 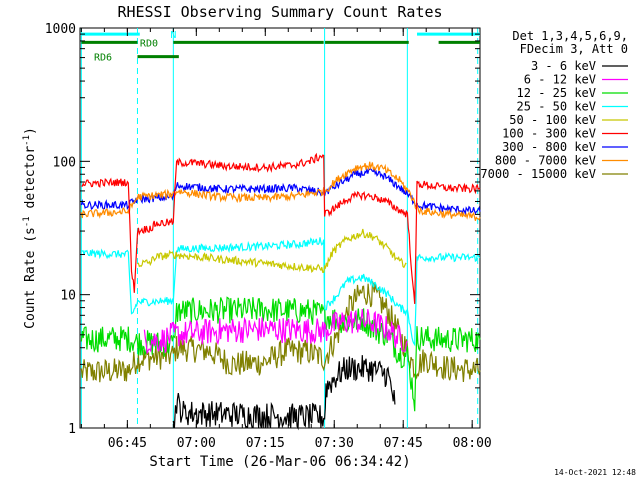 What do you see at coordinates (560, 80) in the screenshot?
I see `legend-label: 6 - 12 keV` at bounding box center [560, 80].